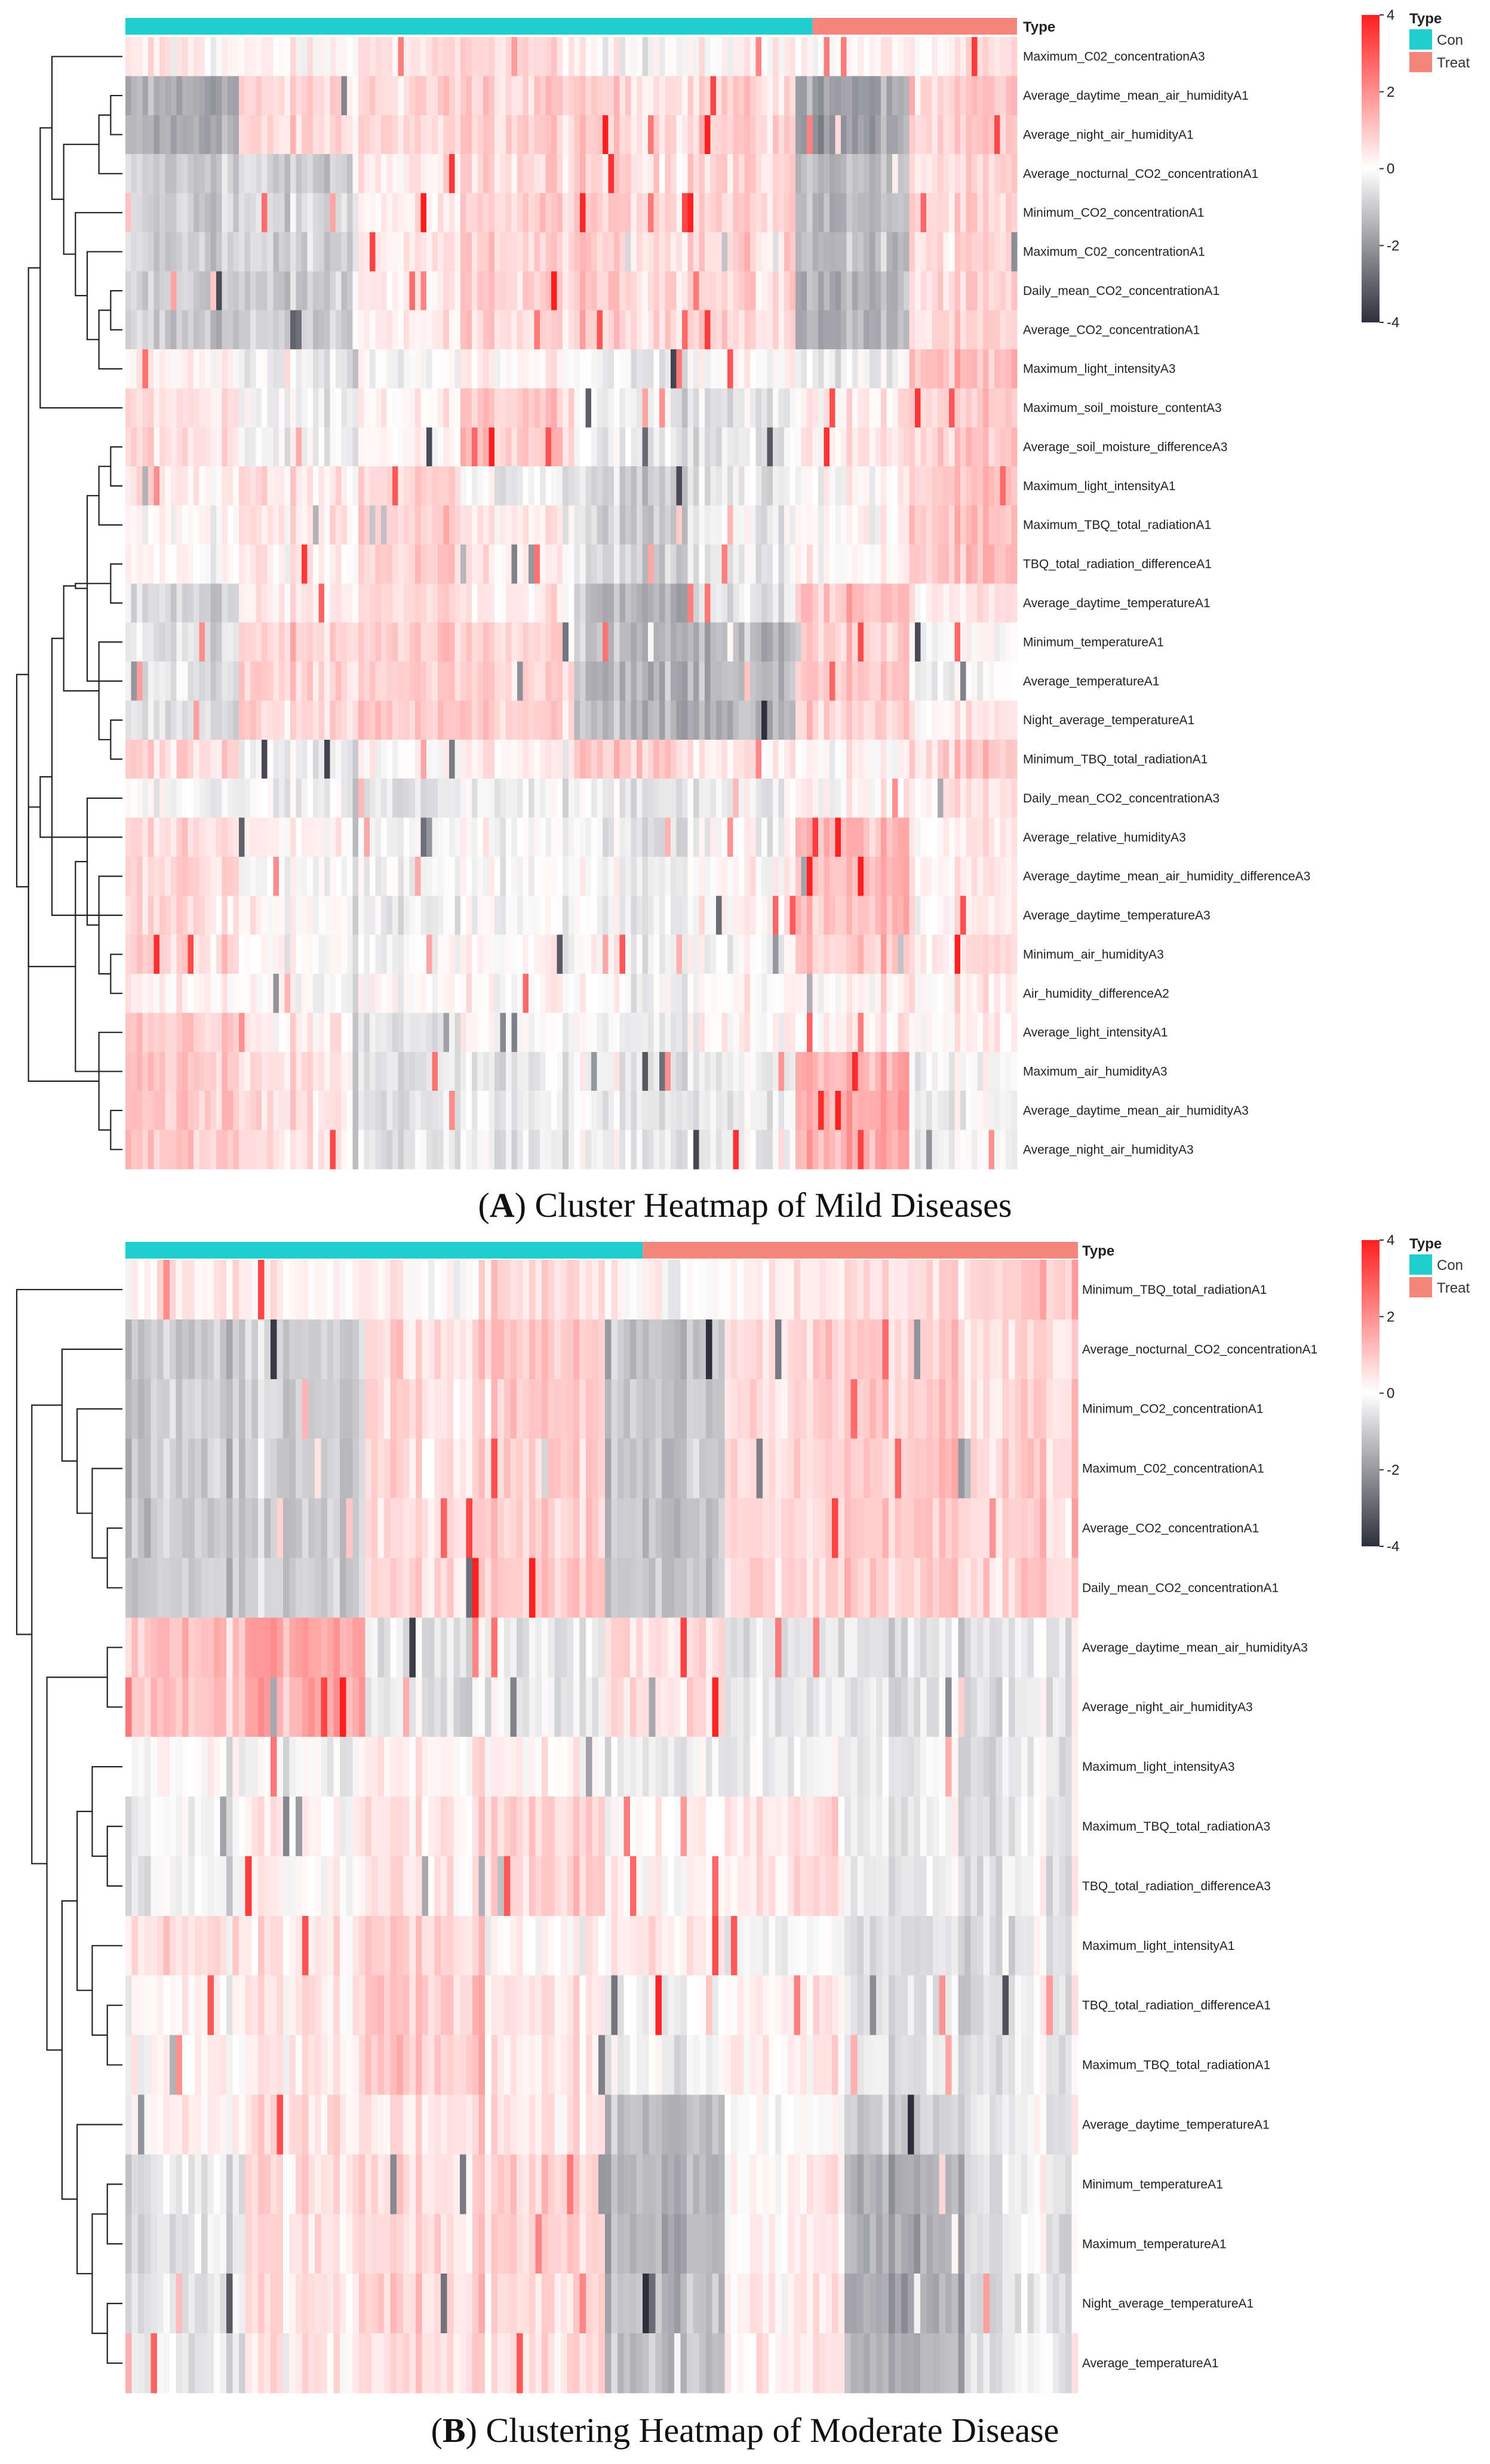 The image size is (1490, 2464). Describe the element at coordinates (1095, 1072) in the screenshot. I see `panel-a-row-label: Maximum_air_humidityA3` at that location.